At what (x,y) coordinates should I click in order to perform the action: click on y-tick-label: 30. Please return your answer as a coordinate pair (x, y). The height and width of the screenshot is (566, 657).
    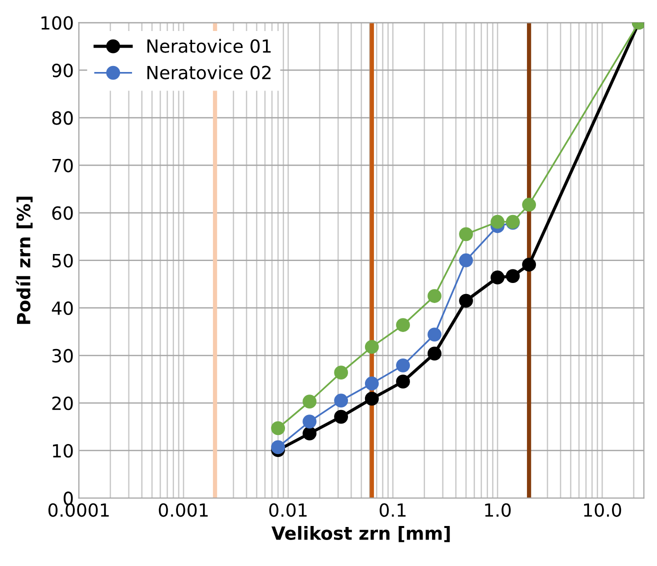
    Looking at the image, I should click on (62, 355).